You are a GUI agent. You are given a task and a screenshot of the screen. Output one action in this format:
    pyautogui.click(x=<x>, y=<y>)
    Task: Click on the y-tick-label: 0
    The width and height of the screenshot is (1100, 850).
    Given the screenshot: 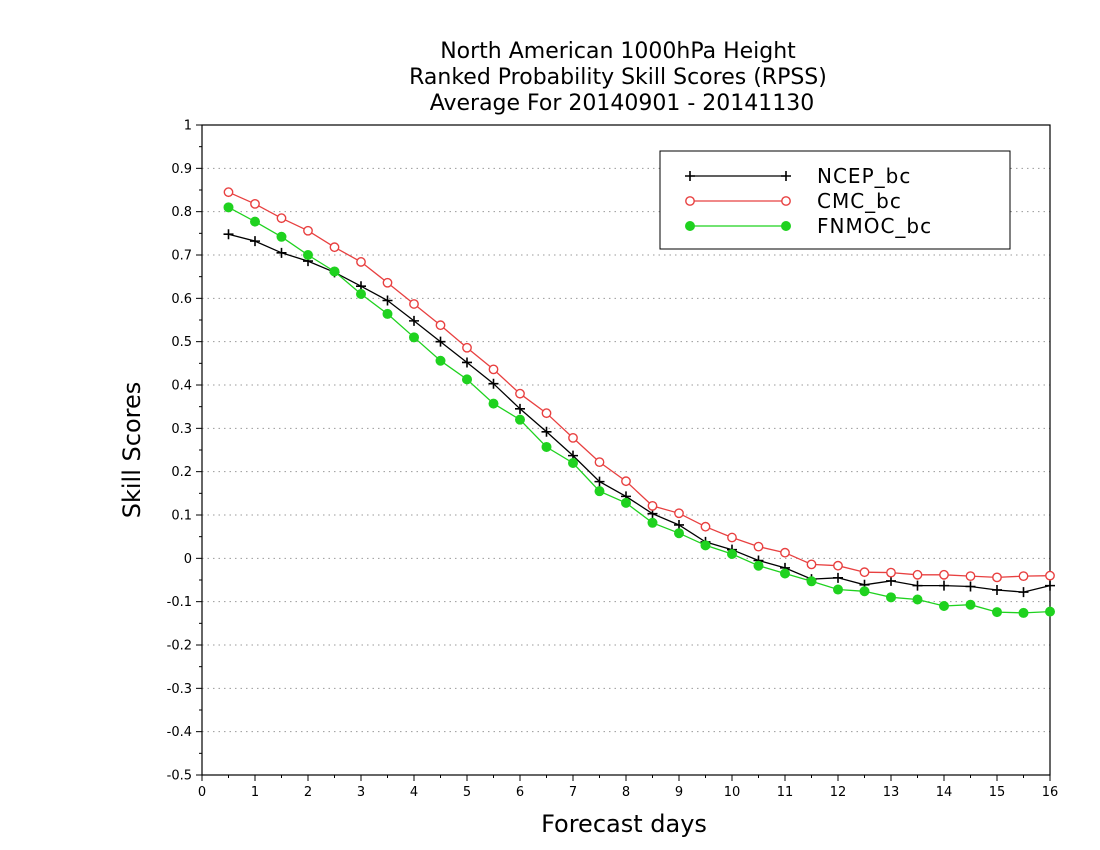 What is the action you would take?
    pyautogui.click(x=188, y=559)
    